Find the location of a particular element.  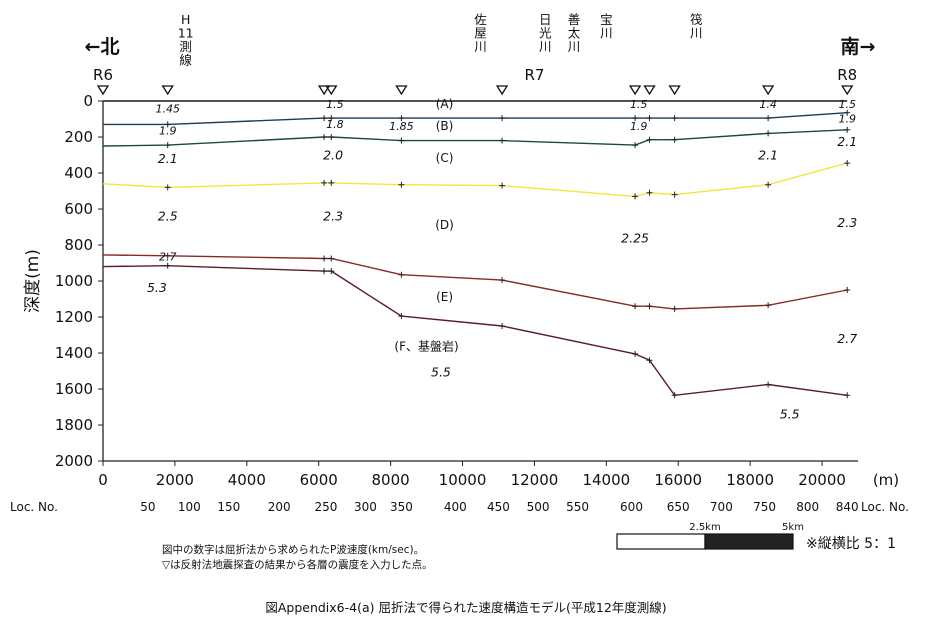

velocity-label: 1.9 is located at coordinates (168, 130).